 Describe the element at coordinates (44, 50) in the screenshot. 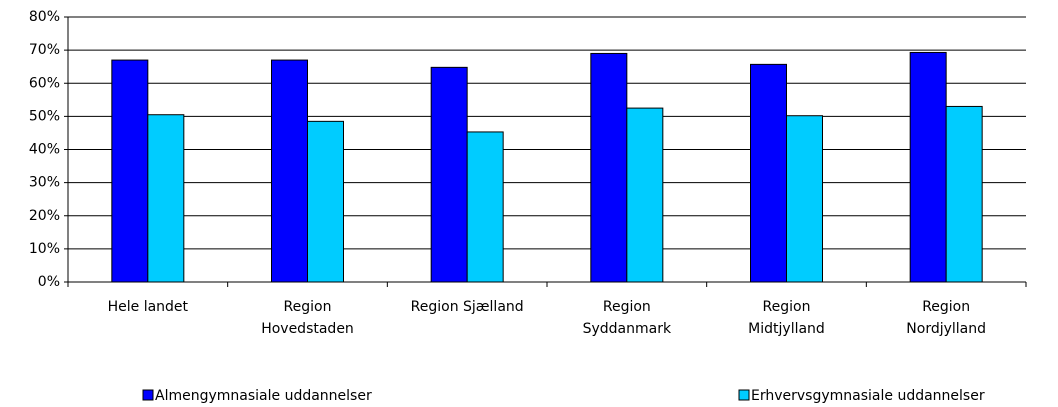

I see `y-tick-label: 70%` at that location.